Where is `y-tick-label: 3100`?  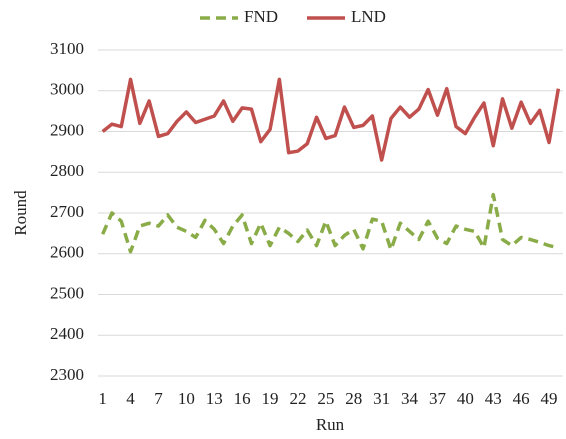 y-tick-label: 3100 is located at coordinates (67, 48).